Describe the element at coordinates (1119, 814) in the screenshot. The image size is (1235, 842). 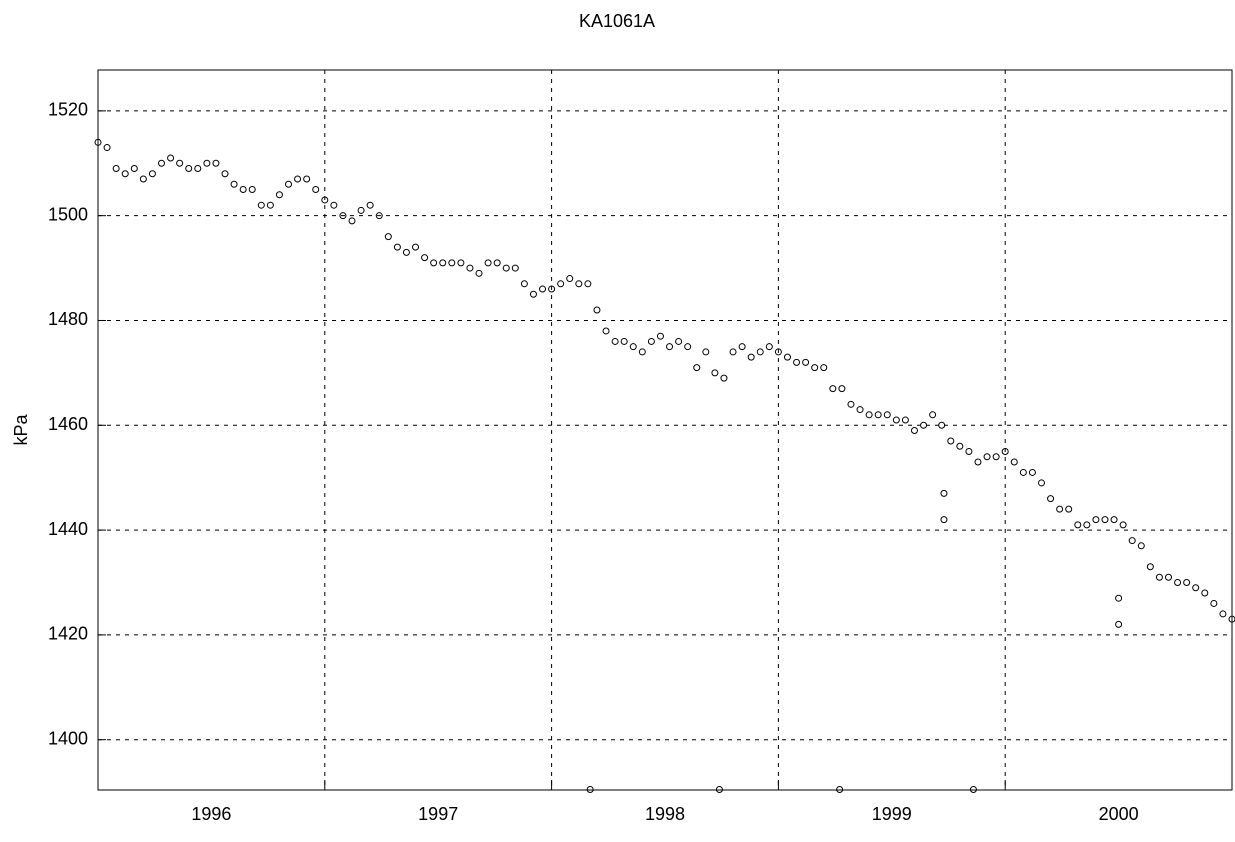
I see `x-tick-label: 2000` at that location.